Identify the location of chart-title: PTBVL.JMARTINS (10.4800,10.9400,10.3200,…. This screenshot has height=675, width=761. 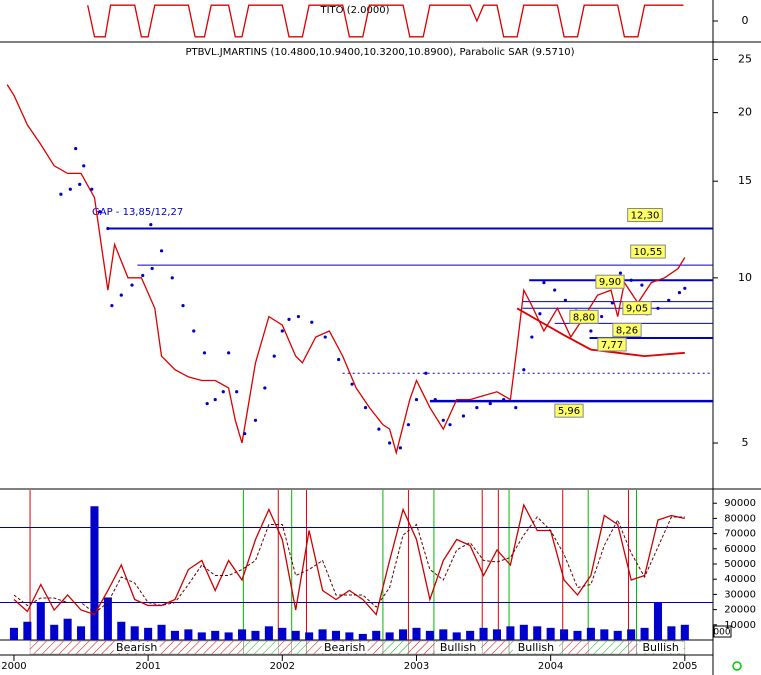
(379, 52).